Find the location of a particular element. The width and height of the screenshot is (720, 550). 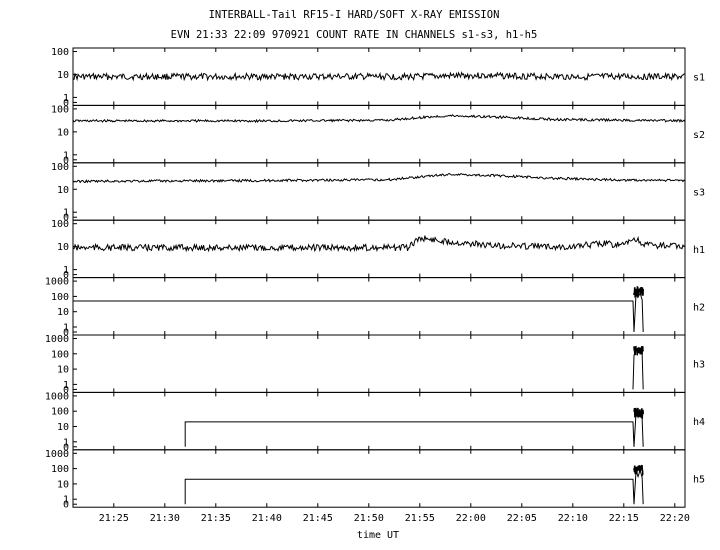

panel-label-h3: h3 is located at coordinates (699, 365).